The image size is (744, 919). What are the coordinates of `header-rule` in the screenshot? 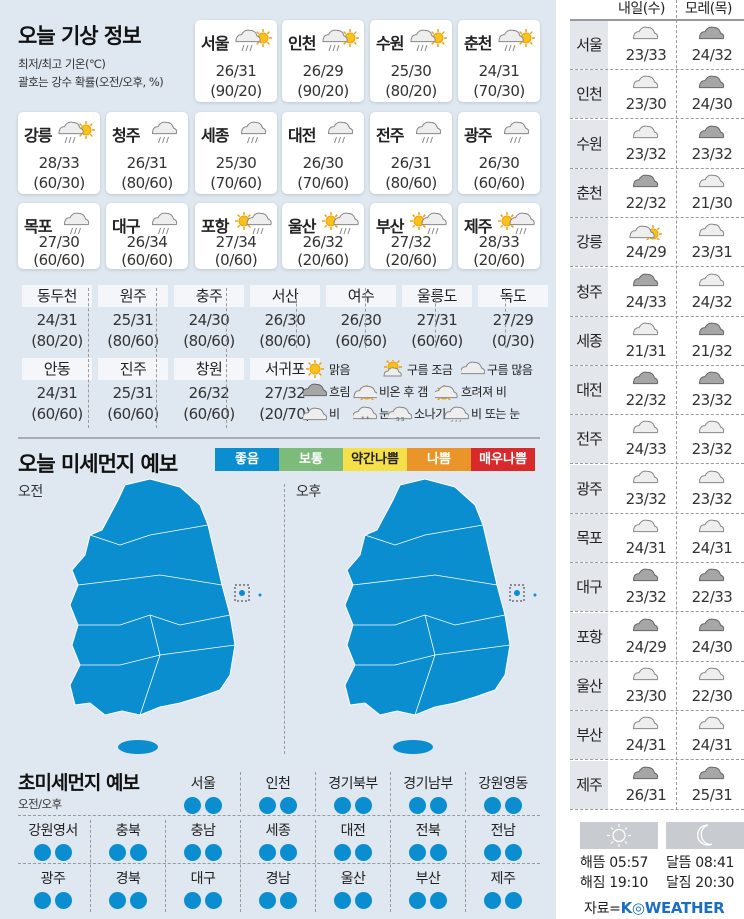 It's located at (657, 20).